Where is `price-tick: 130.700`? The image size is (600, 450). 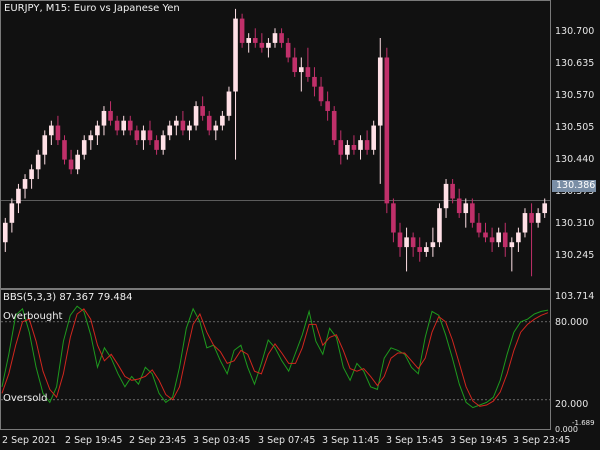 price-tick: 130.700 is located at coordinates (575, 31).